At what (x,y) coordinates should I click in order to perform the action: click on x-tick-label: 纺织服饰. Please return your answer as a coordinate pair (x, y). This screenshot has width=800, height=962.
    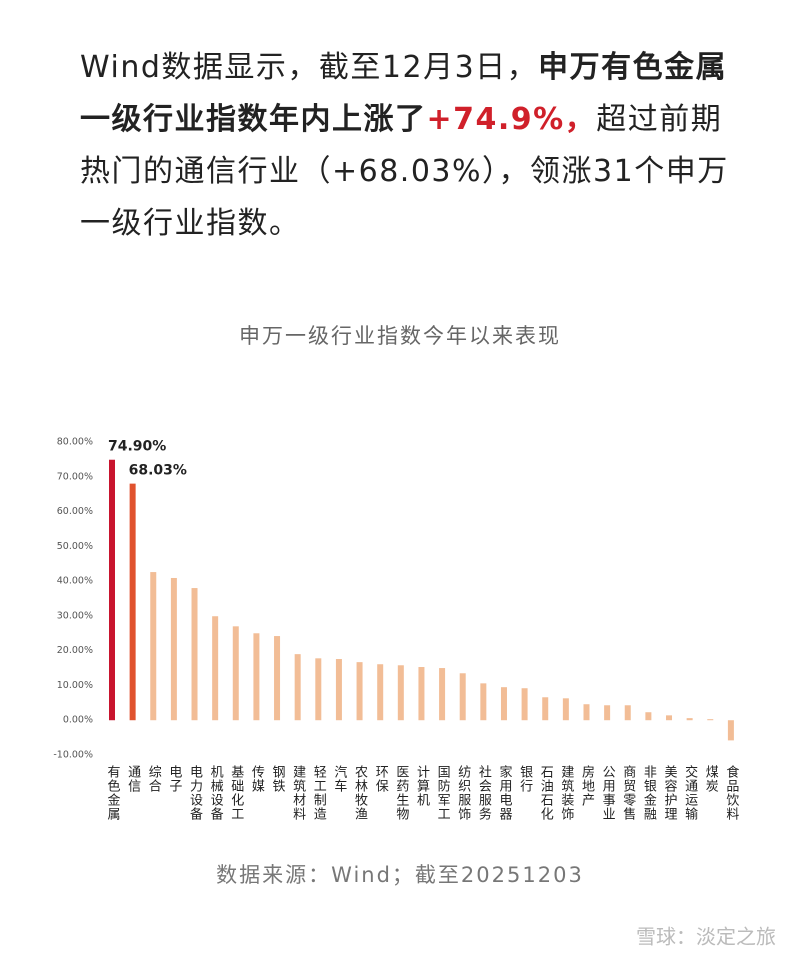
    Looking at the image, I should click on (463, 793).